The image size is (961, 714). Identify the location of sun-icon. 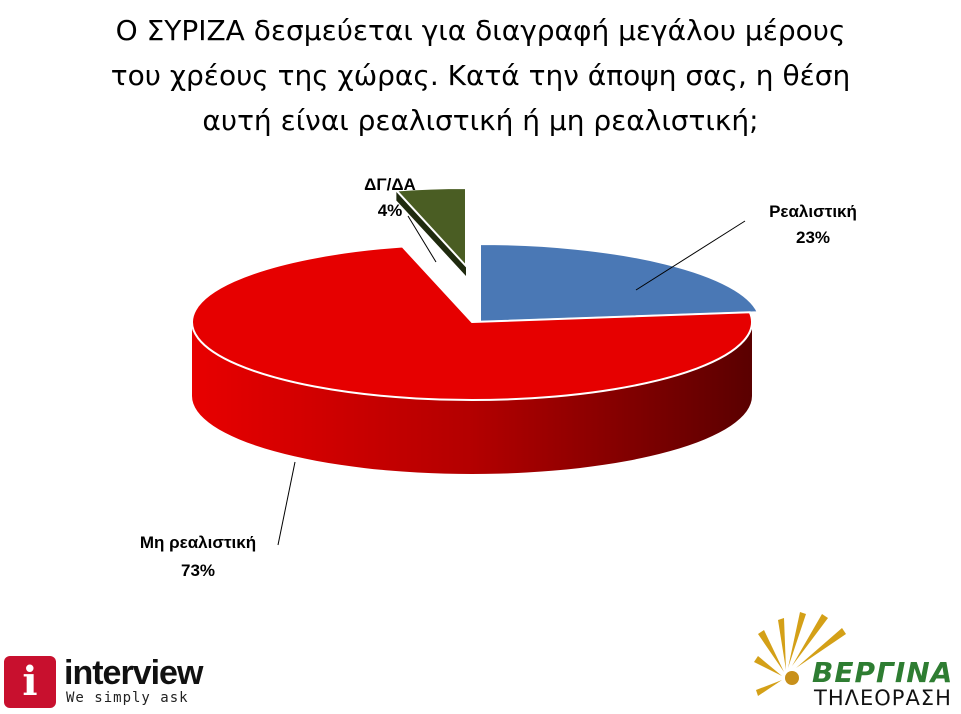
(800, 654).